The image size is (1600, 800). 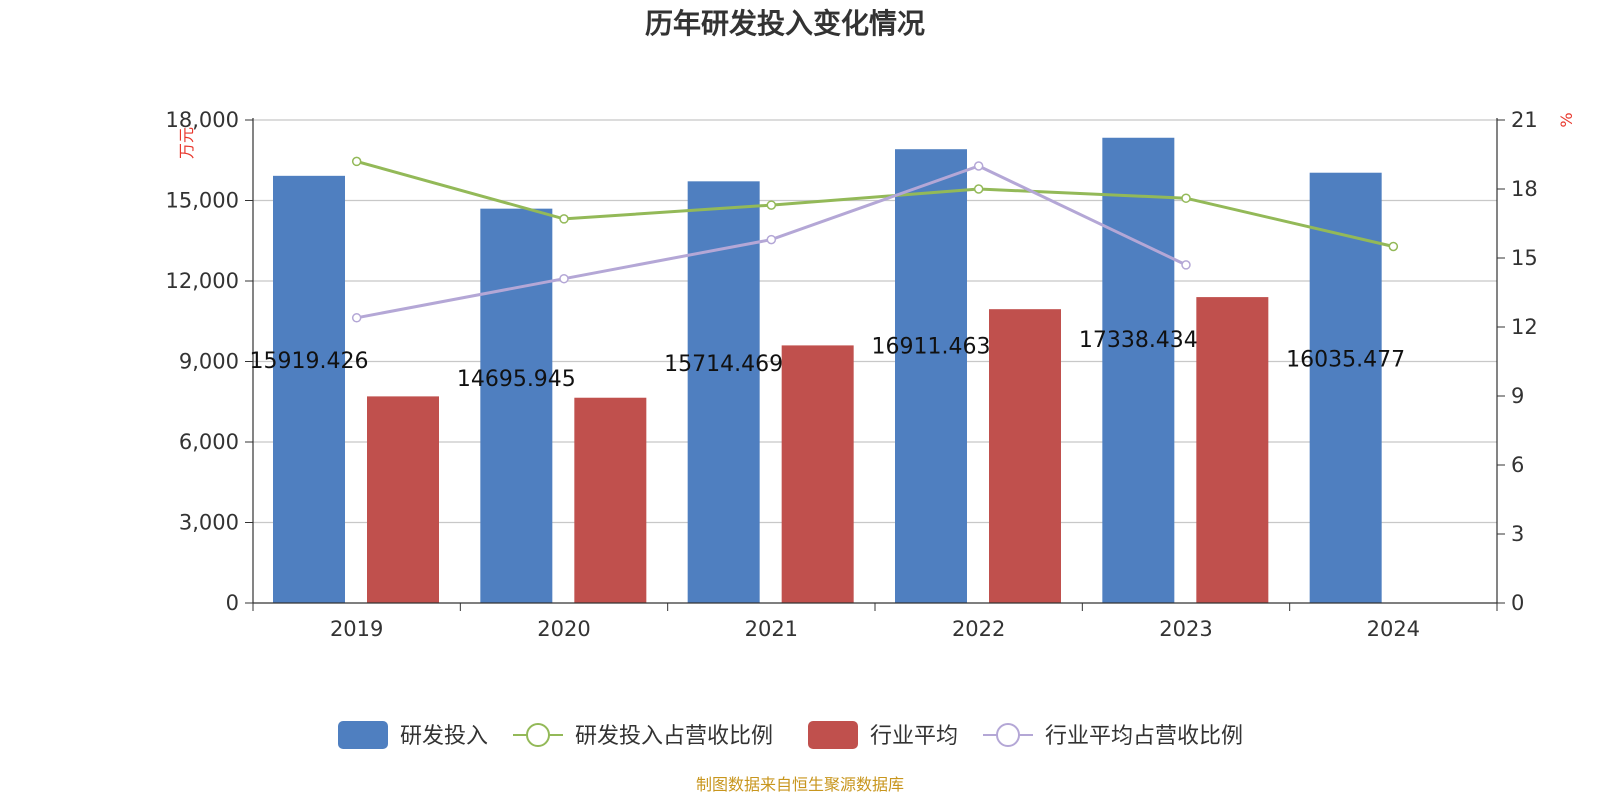 I want to click on x-axis-tick-label: 2023, so click(x=1185, y=629).